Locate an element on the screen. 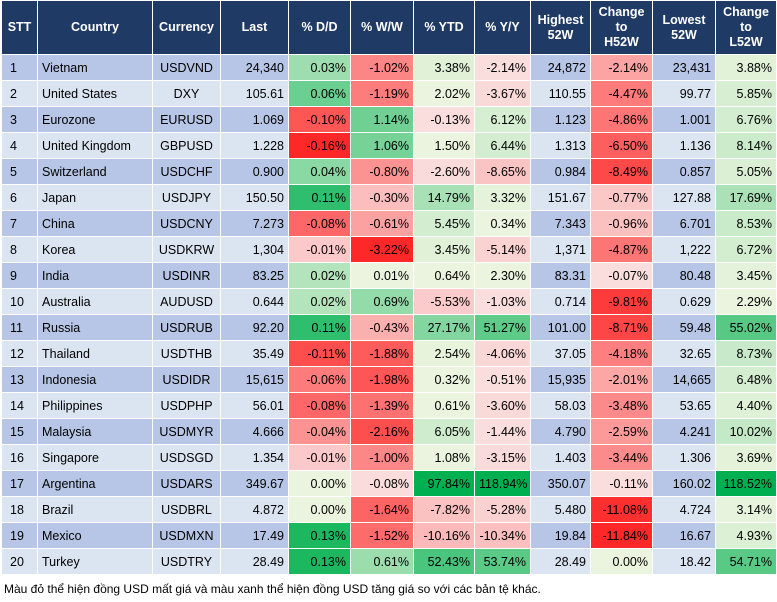 The width and height of the screenshot is (777, 602). table-cell: 118.52% is located at coordinates (746, 483).